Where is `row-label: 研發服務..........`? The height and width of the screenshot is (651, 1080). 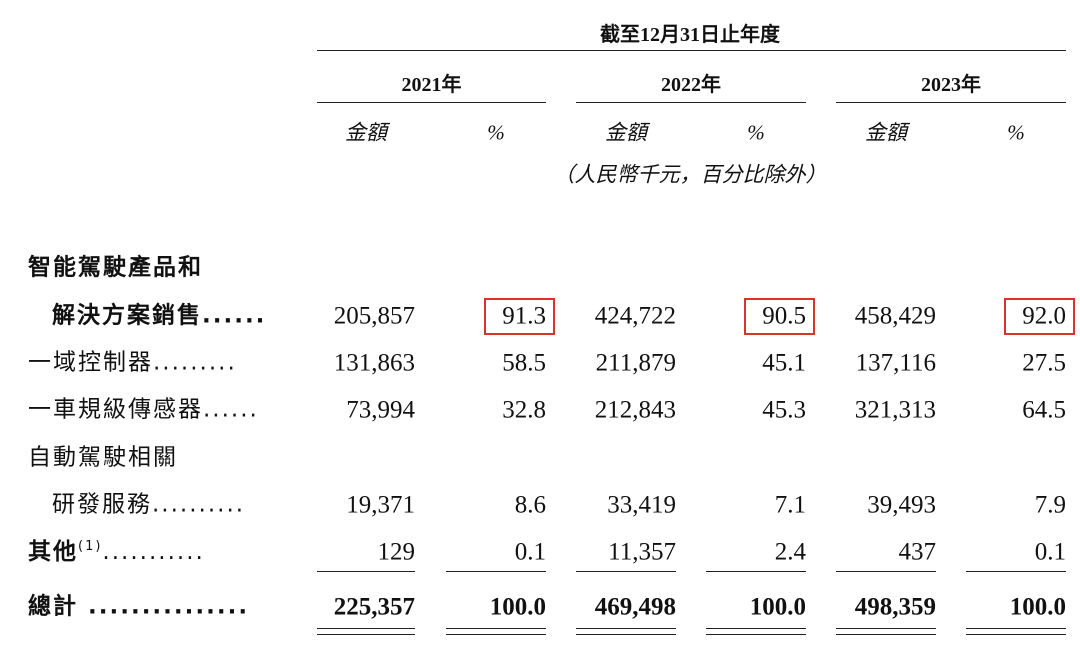 row-label: 研發服務.......... is located at coordinates (149, 504).